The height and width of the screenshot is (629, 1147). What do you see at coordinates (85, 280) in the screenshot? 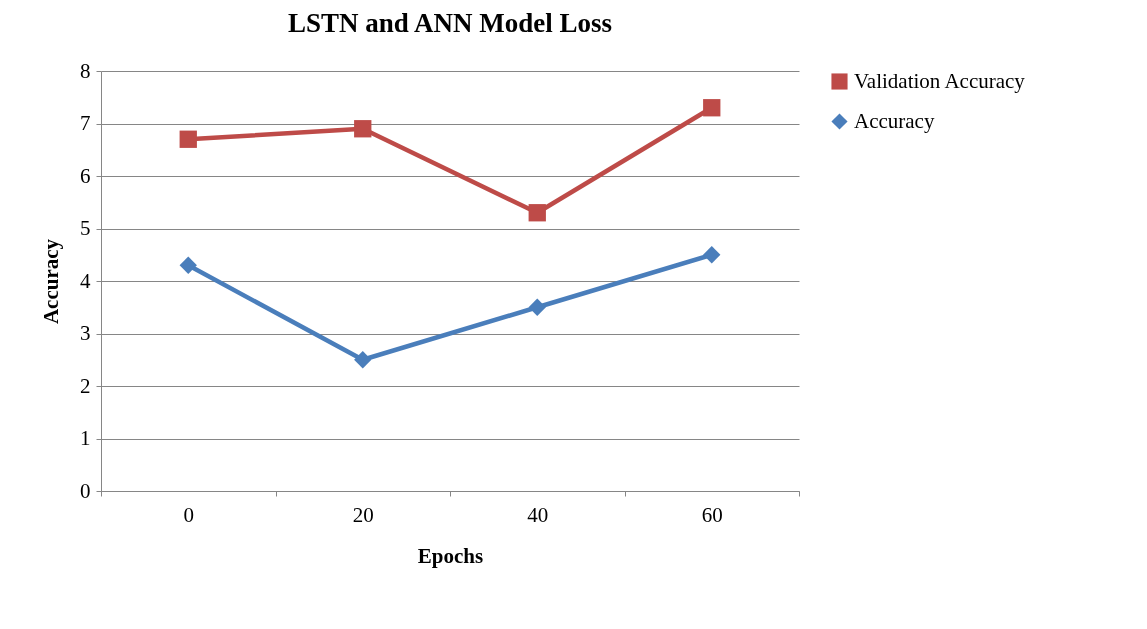
I see `y-tick-label: 4` at bounding box center [85, 280].